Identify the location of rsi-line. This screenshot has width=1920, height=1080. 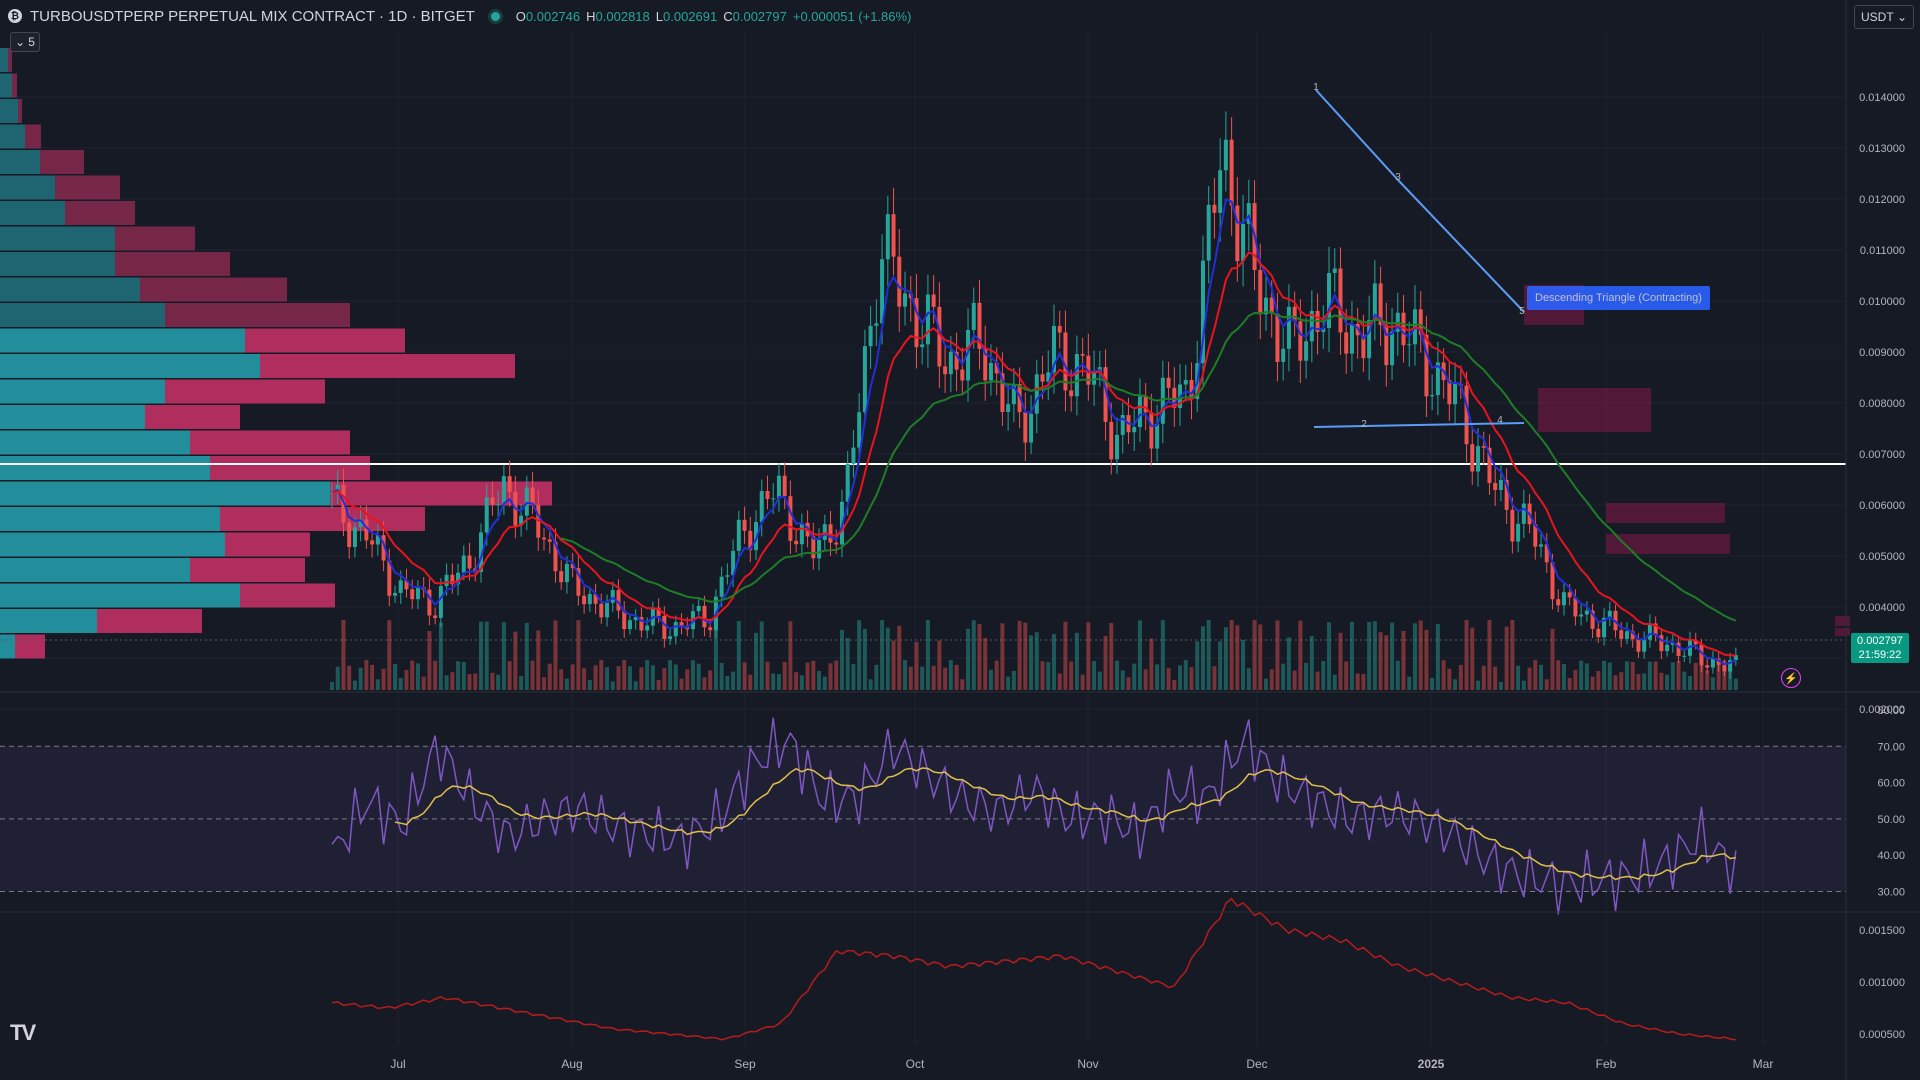
(1034, 816).